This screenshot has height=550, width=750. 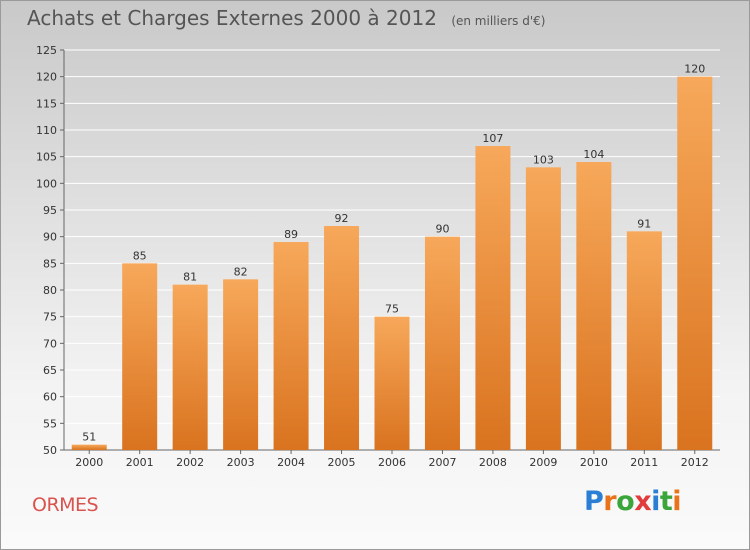 I want to click on x-tick-label: 2009, so click(x=543, y=462).